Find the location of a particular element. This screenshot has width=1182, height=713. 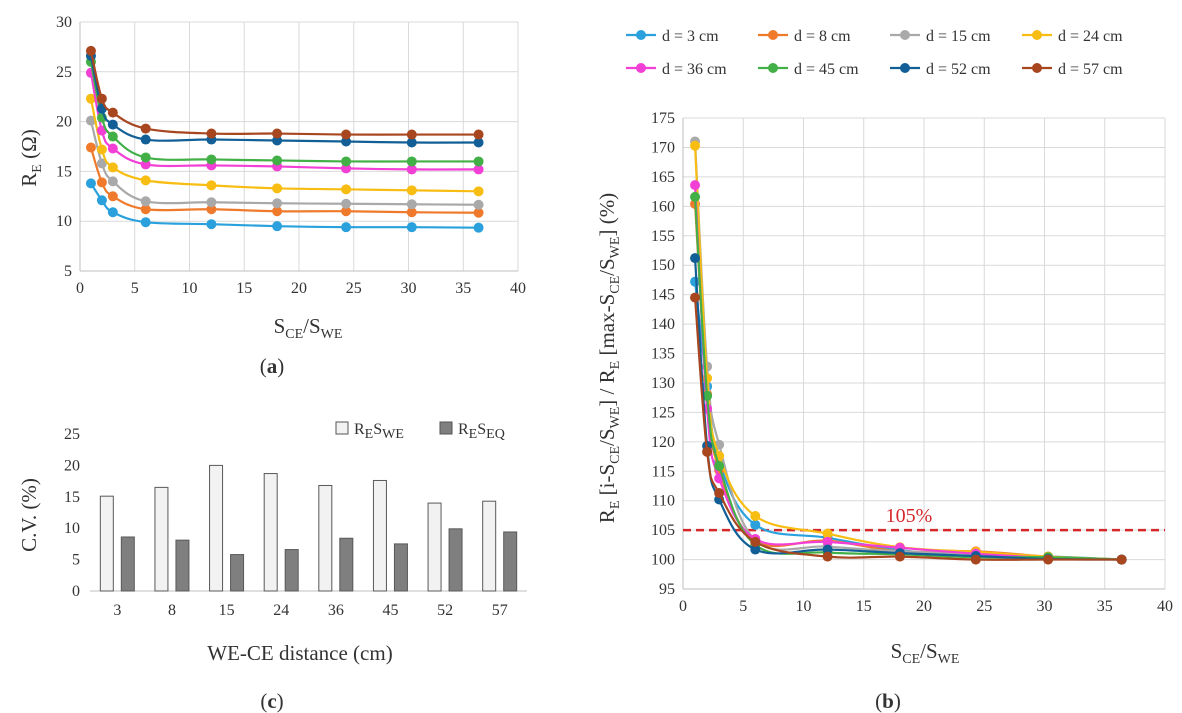

chart-b-y-tick-label: 95 is located at coordinates (667, 589).